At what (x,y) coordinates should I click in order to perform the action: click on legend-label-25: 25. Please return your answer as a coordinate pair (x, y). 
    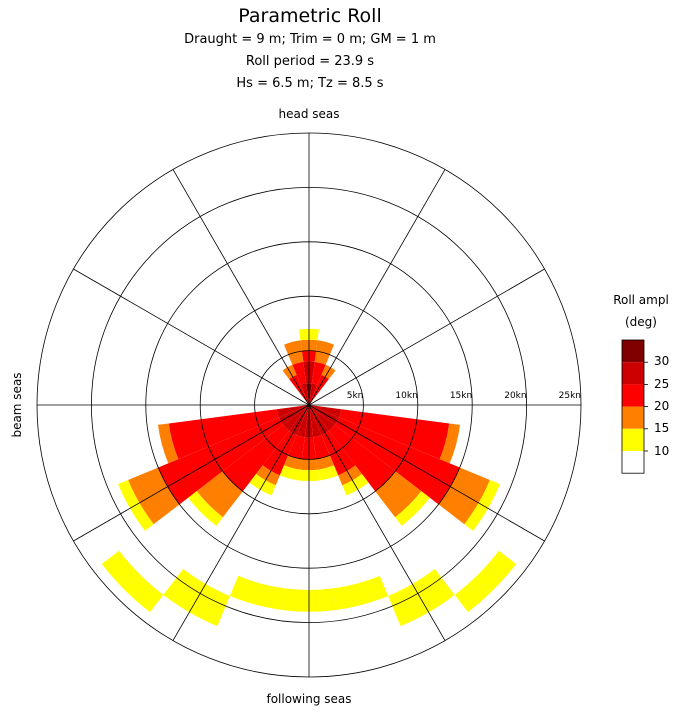
    Looking at the image, I should click on (661, 384).